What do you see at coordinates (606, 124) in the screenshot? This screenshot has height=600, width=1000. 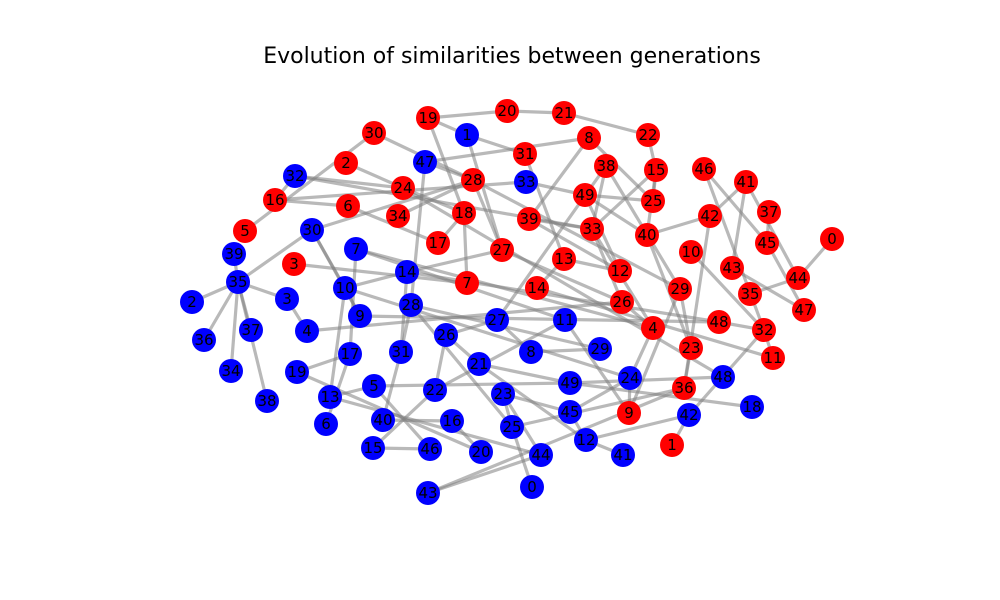 I see `edge-r21-r22` at bounding box center [606, 124].